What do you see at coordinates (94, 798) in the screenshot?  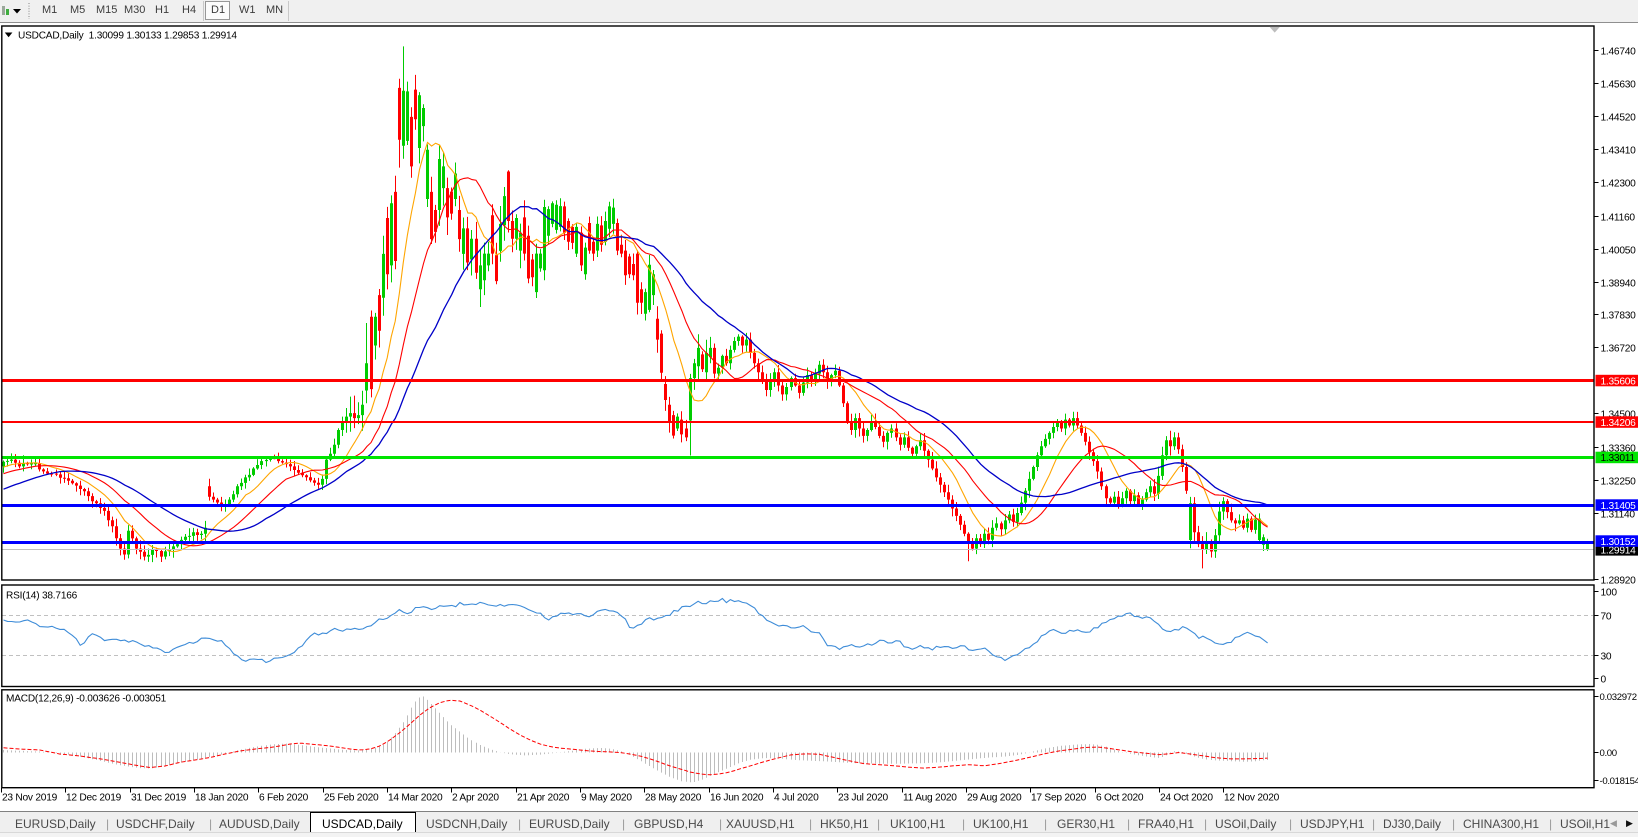 I see `svg-text: 12 Dec 2019` at bounding box center [94, 798].